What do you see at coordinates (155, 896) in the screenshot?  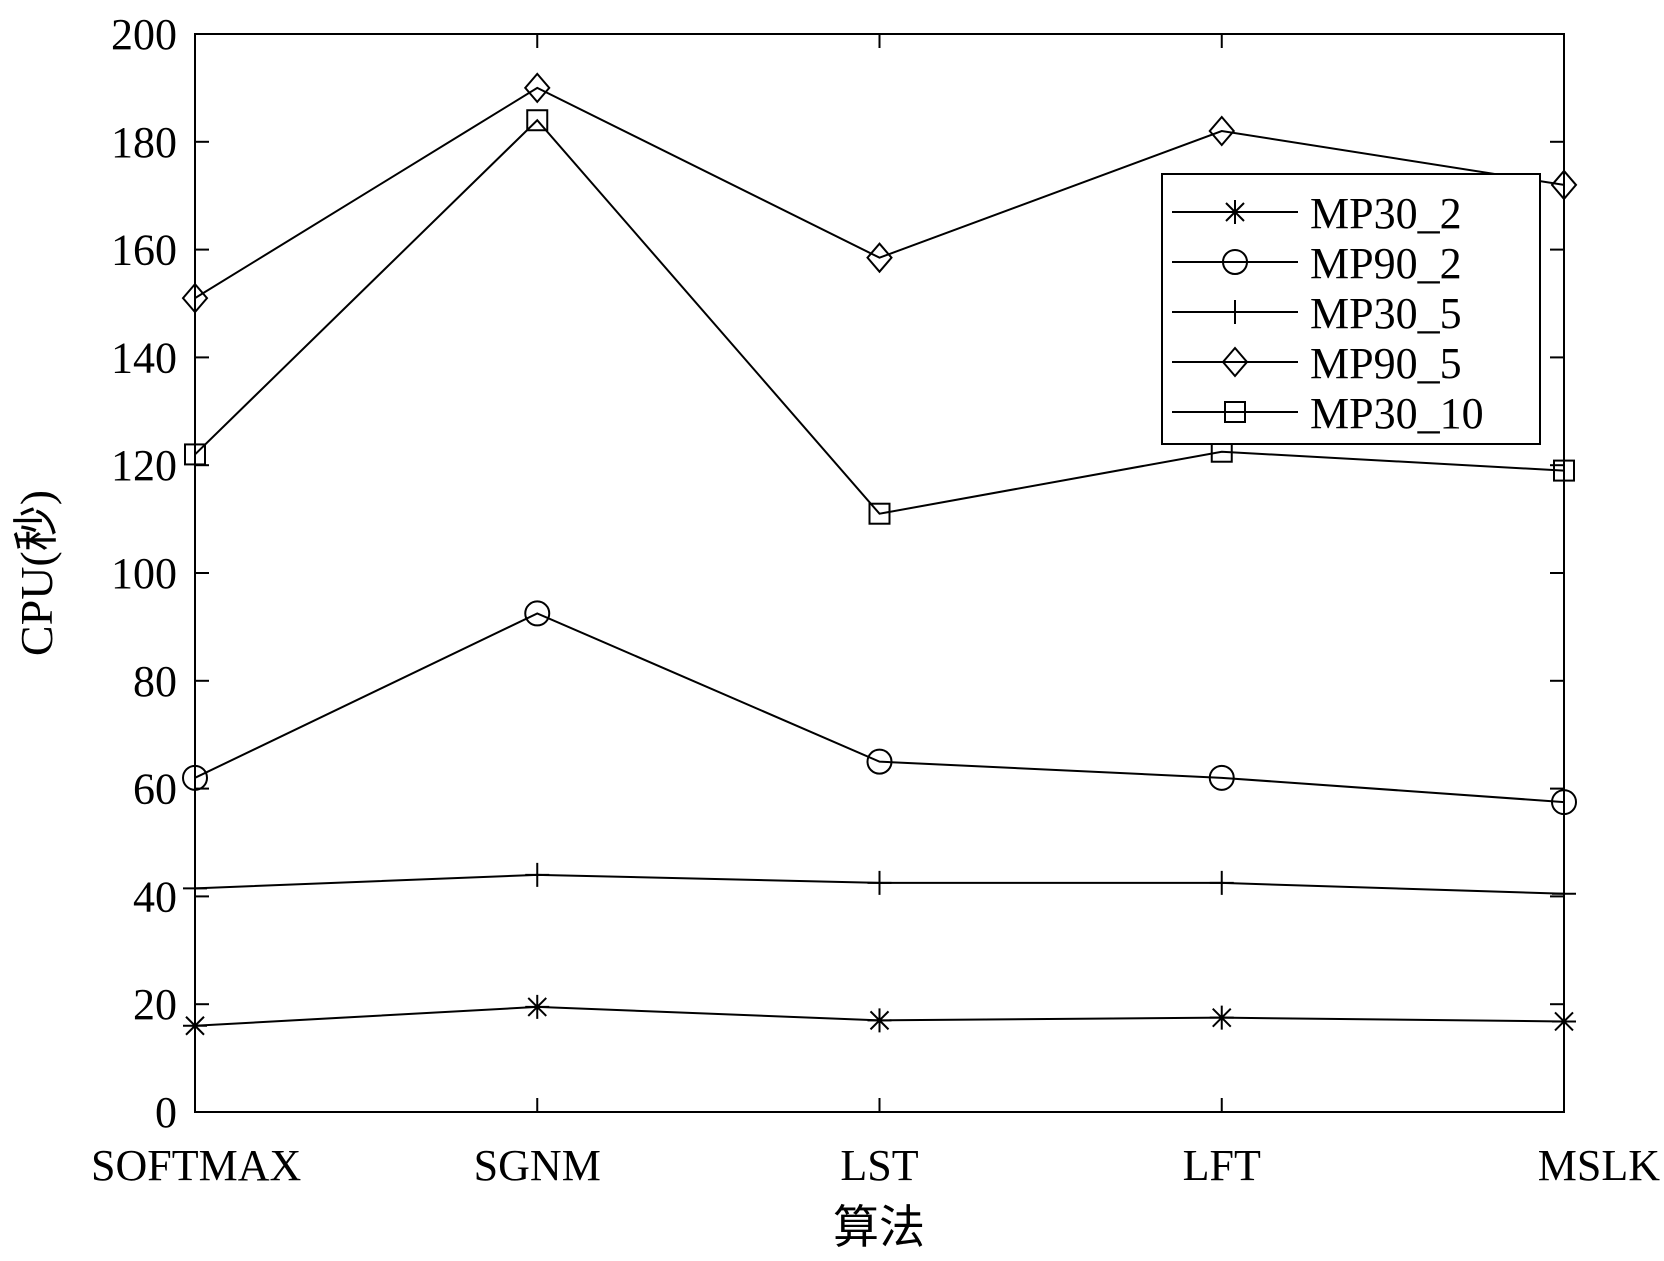 I see `y-tick-label: 40` at bounding box center [155, 896].